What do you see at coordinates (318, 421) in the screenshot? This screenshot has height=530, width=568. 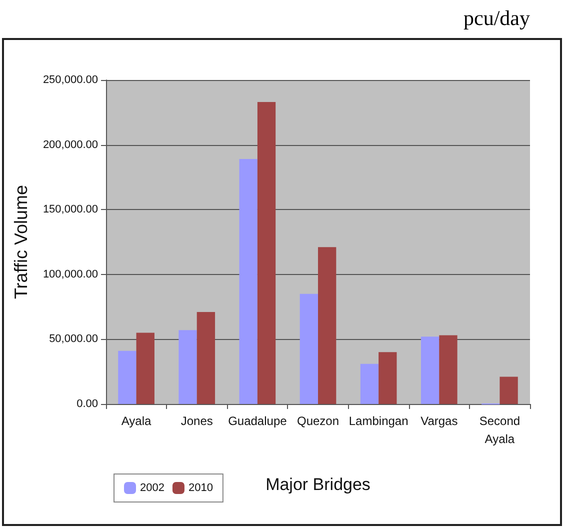 I see `x-tick-label: Quezon` at bounding box center [318, 421].